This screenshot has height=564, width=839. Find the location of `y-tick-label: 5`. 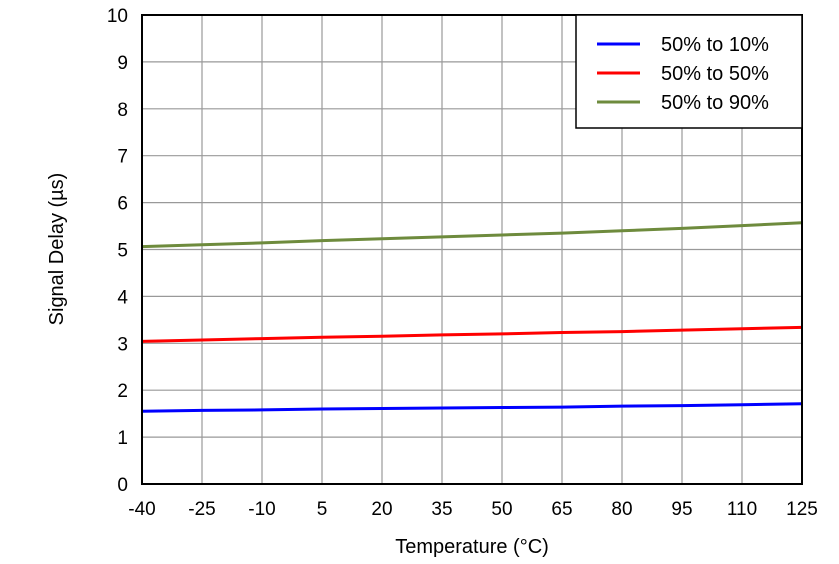

y-tick-label: 5 is located at coordinates (122, 251).